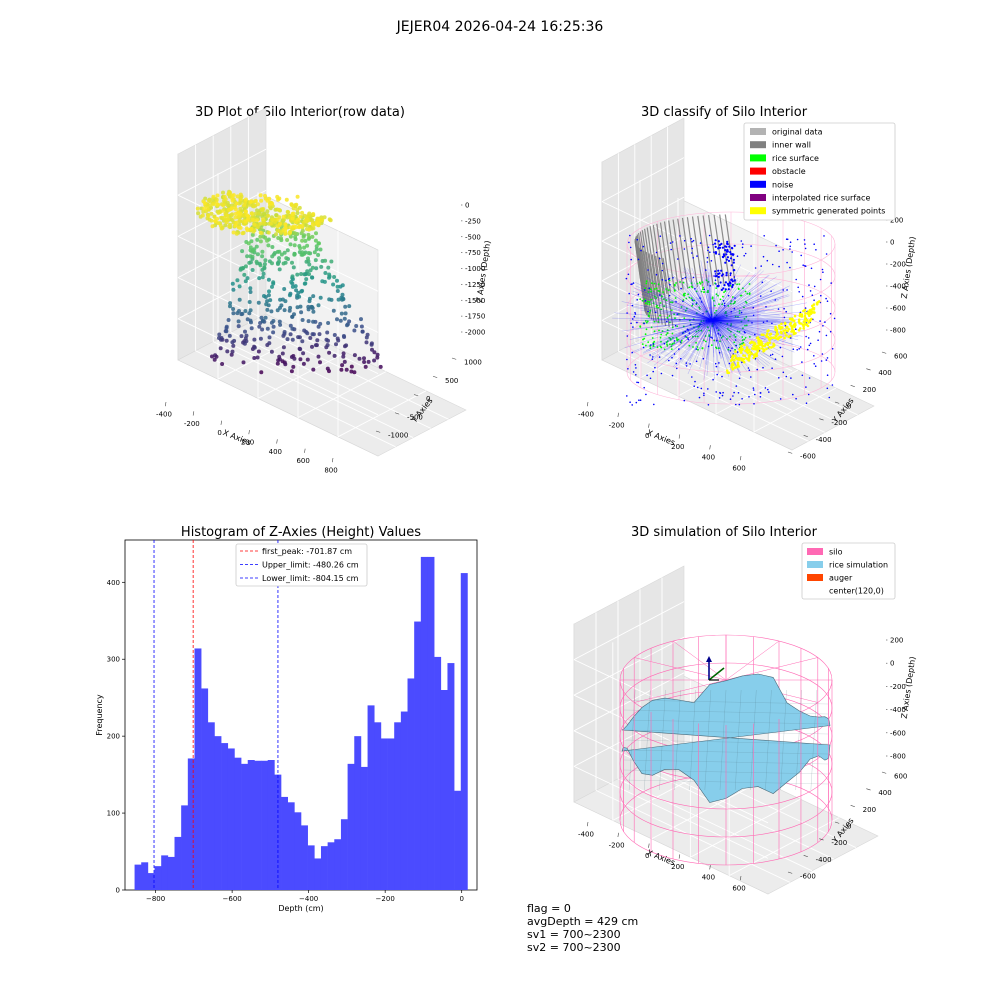 The width and height of the screenshot is (1000, 1000). What do you see at coordinates (898, 710) in the screenshot?
I see `simulation-z-tick-label: -400` at bounding box center [898, 710].